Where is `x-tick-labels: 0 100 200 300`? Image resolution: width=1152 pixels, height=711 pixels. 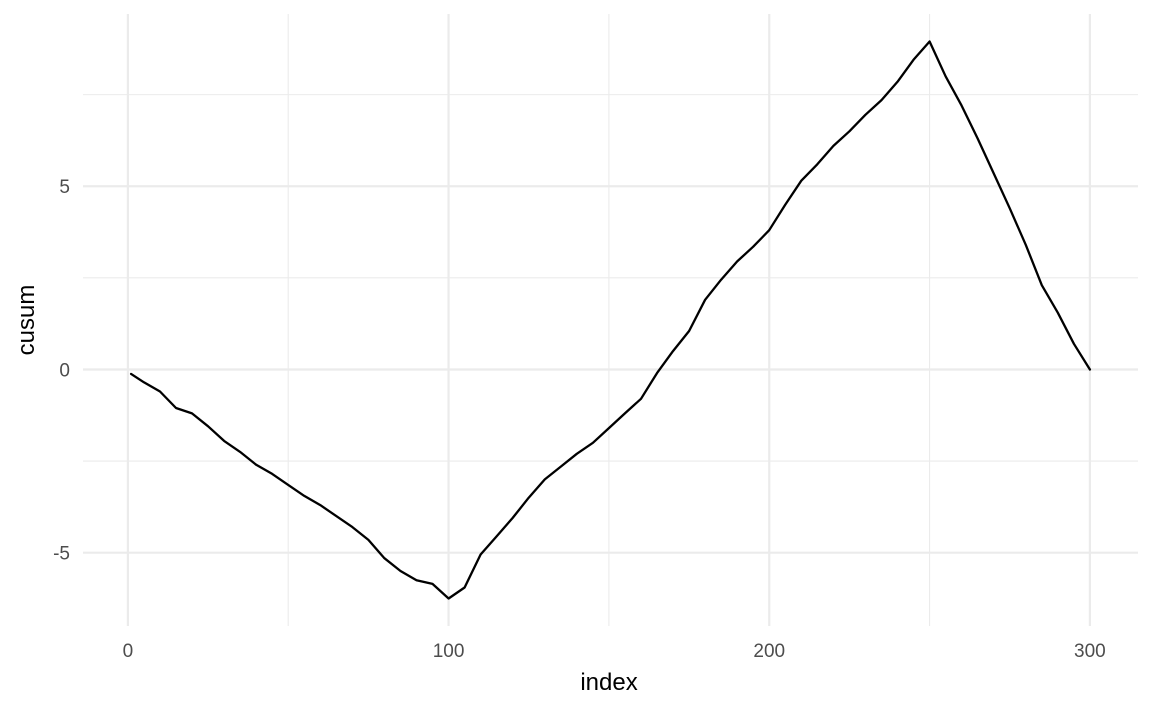 x-tick-labels: 0 100 200 300 is located at coordinates (614, 651).